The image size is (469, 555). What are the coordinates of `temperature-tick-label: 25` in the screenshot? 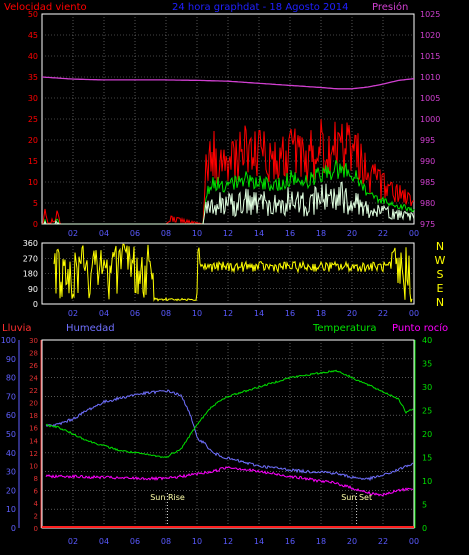 It's located at (427, 411).